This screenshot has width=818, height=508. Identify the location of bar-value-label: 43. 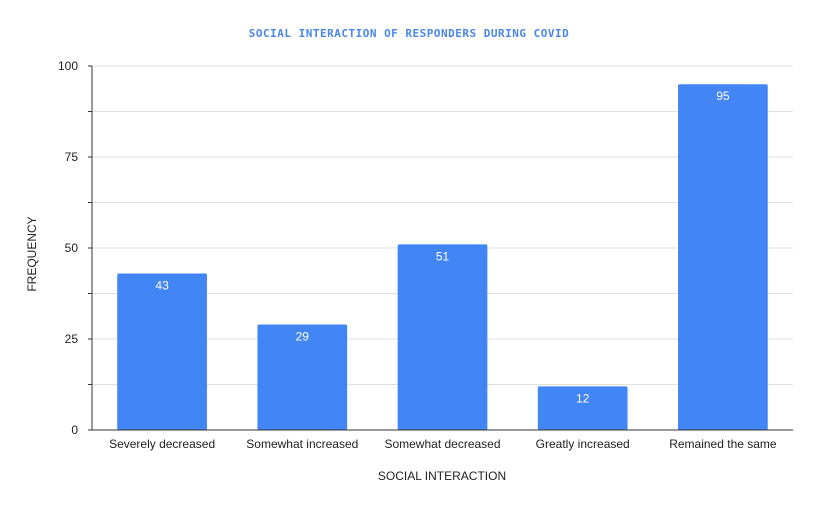
(162, 285).